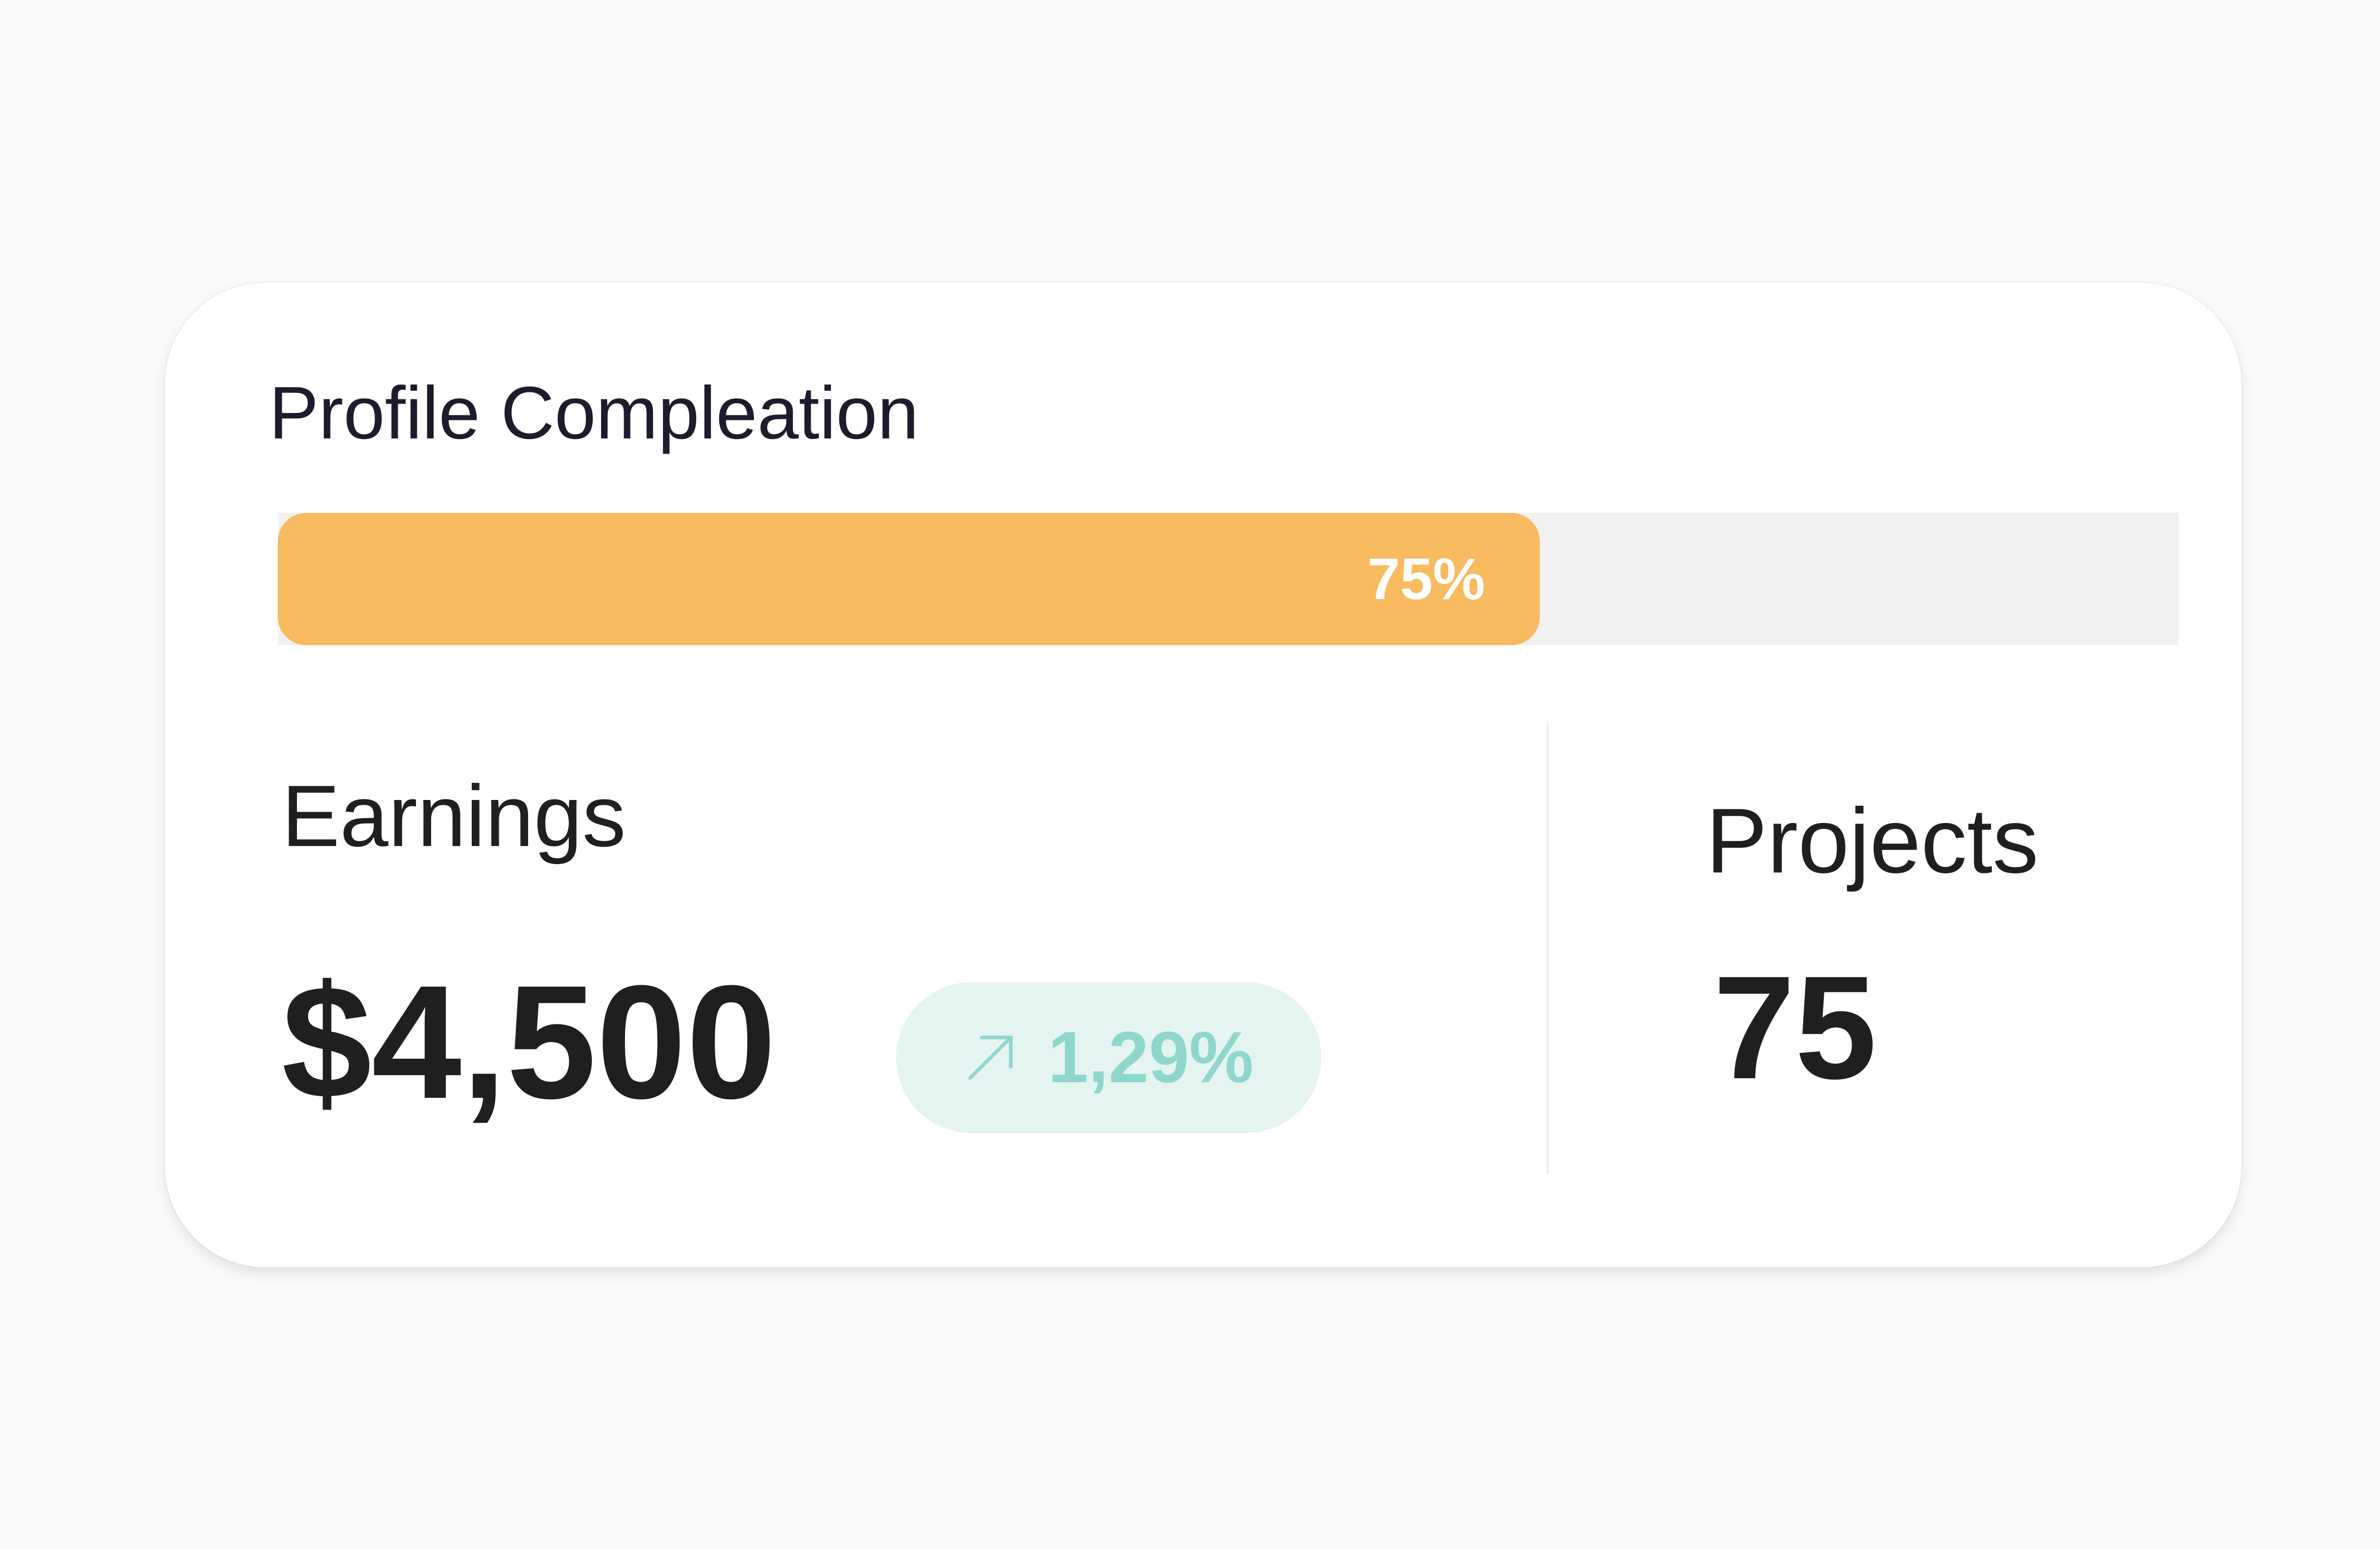 The height and width of the screenshot is (1549, 2380). Describe the element at coordinates (991, 1058) in the screenshot. I see `arrow-up-right-icon` at that location.